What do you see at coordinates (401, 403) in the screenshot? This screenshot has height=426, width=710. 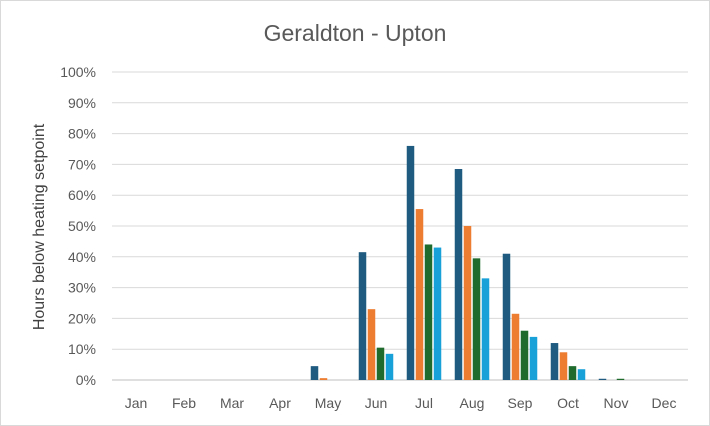 I see `x-tick-labels: Jan Feb Mar Apr May Jun Jul Aug Sep Oct Nov Dec` at bounding box center [401, 403].